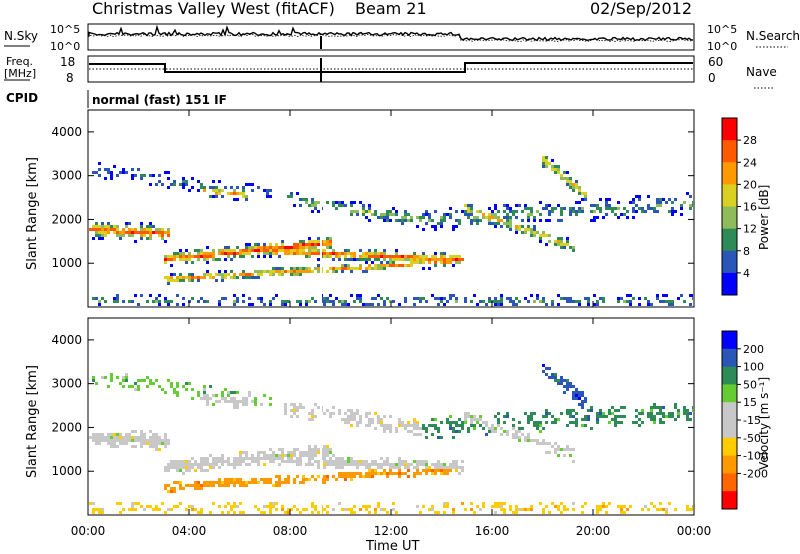 The height and width of the screenshot is (554, 800). Describe the element at coordinates (764, 217) in the screenshot. I see `power-colorbar-label: Power [dB]` at that location.